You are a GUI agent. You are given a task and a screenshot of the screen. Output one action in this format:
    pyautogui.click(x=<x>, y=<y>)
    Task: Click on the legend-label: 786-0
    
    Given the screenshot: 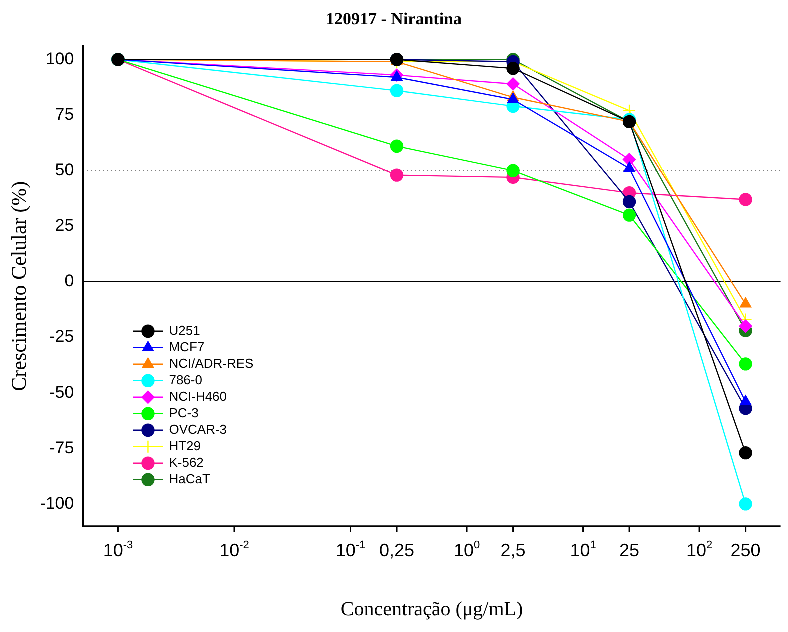 What is the action you would take?
    pyautogui.click(x=185, y=380)
    